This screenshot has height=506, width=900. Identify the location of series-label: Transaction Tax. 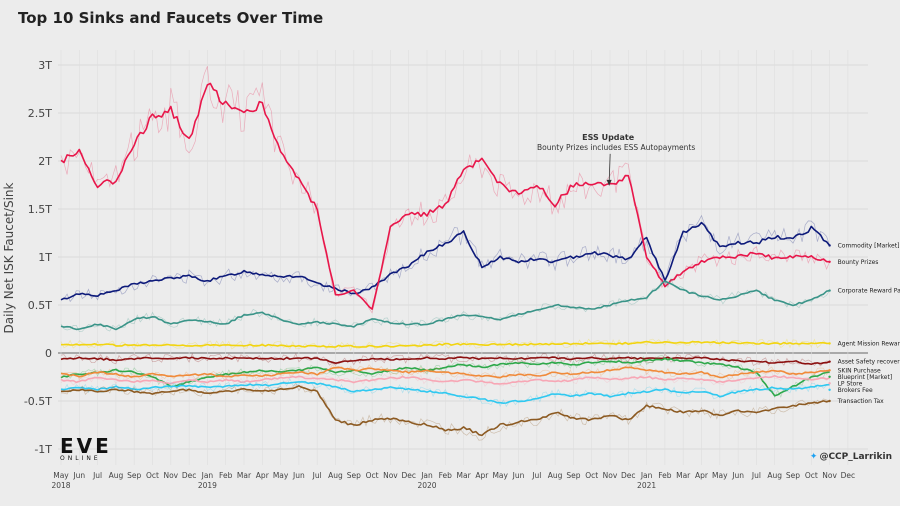
(861, 401).